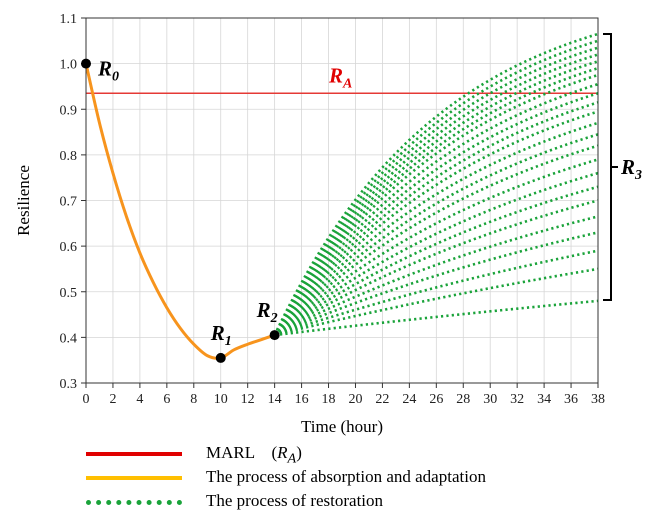 The height and width of the screenshot is (515, 667). I want to click on legend-swatch-absorption, so click(134, 478).